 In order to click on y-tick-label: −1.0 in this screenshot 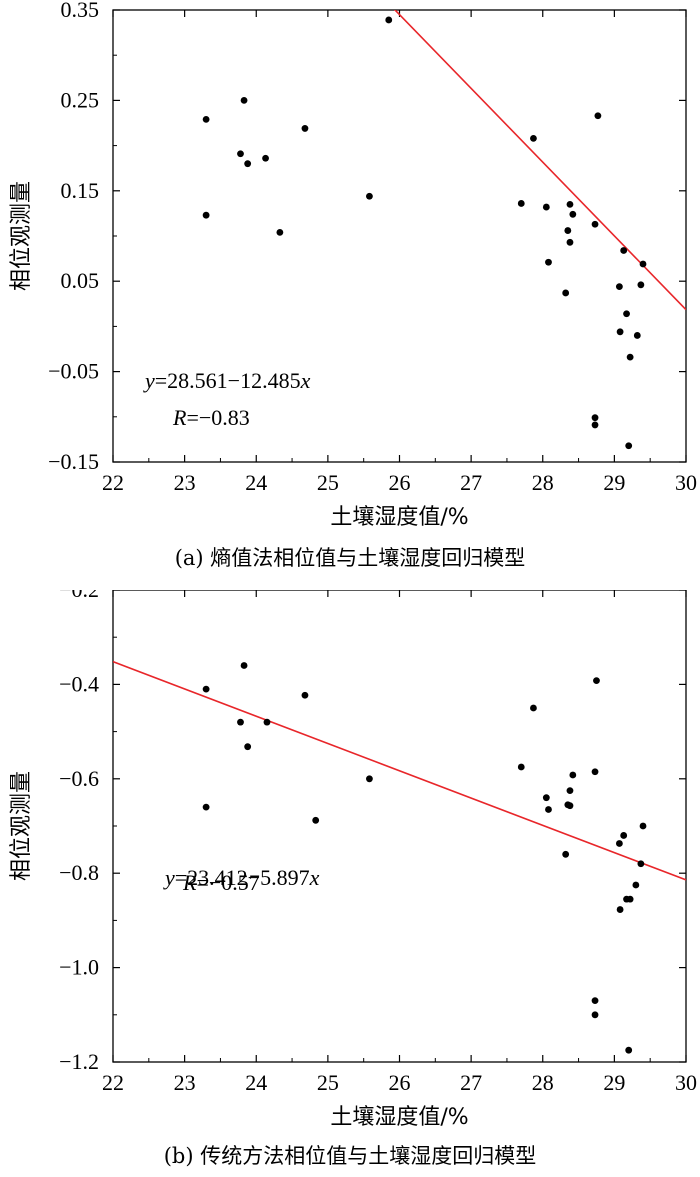, I will do `click(79, 967)`.